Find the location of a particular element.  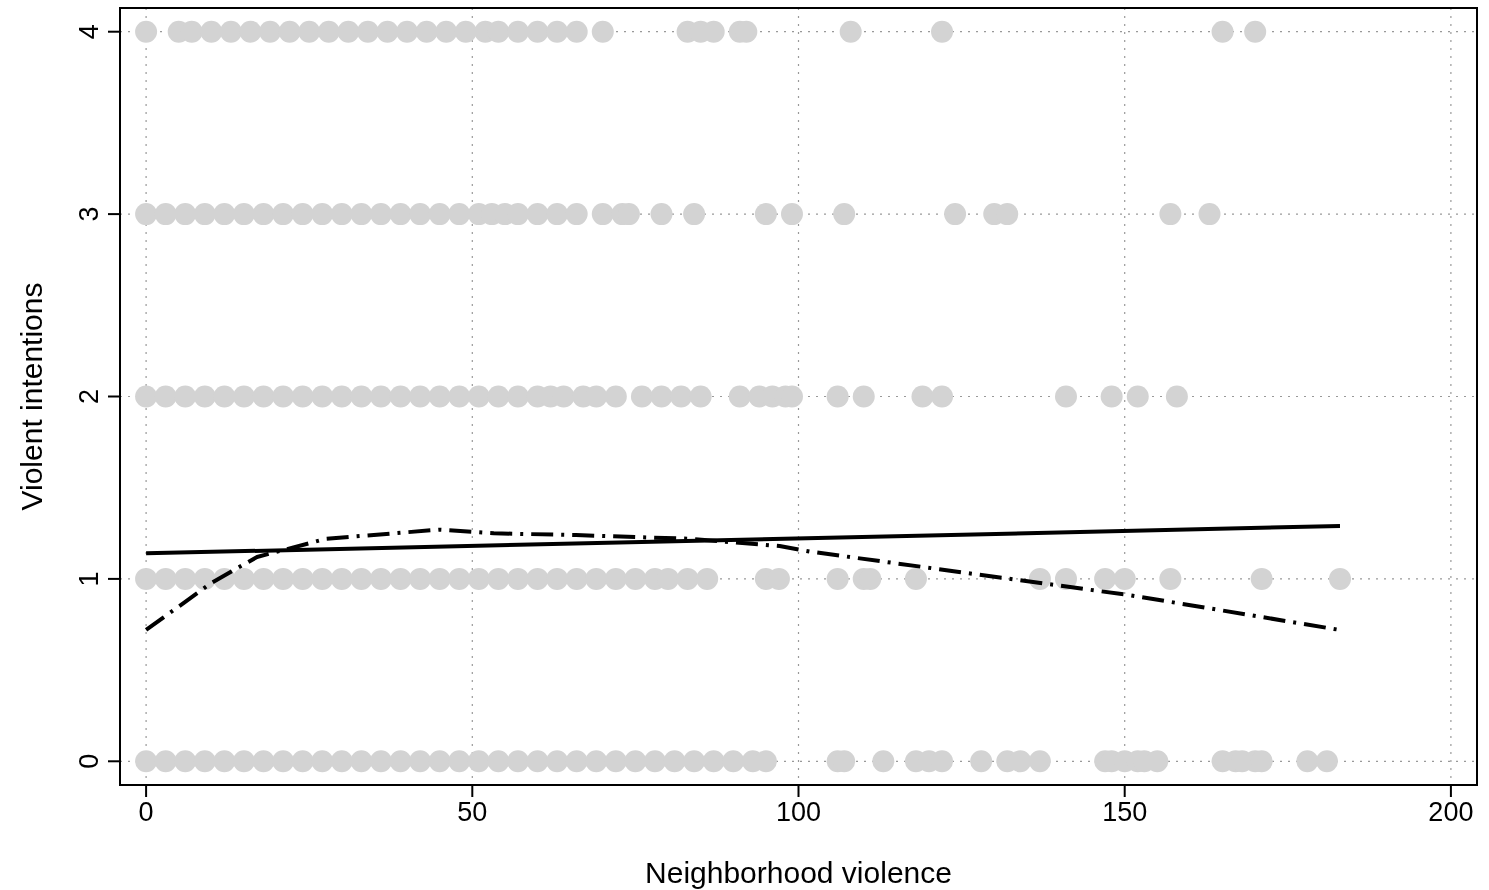

y-tick-label: 4 is located at coordinates (89, 32).